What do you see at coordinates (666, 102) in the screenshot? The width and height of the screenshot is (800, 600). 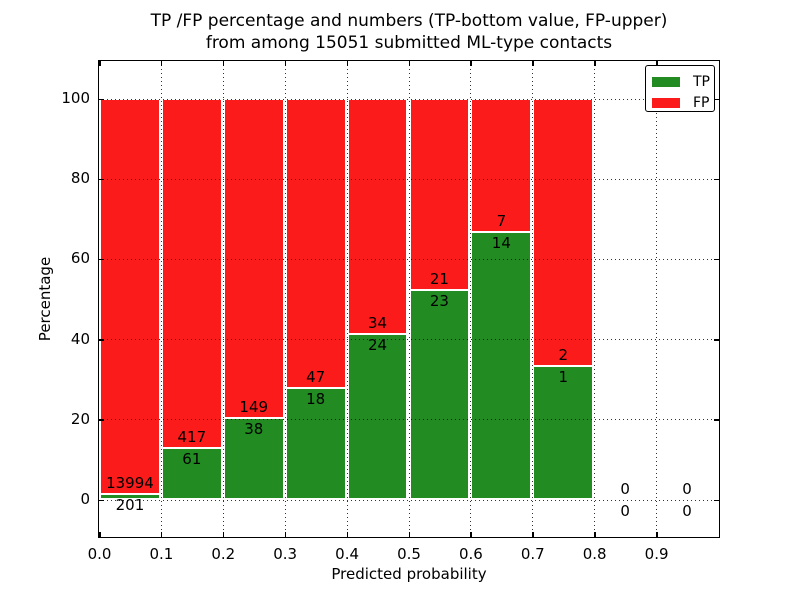 I see `fp-swatch-icon` at bounding box center [666, 102].